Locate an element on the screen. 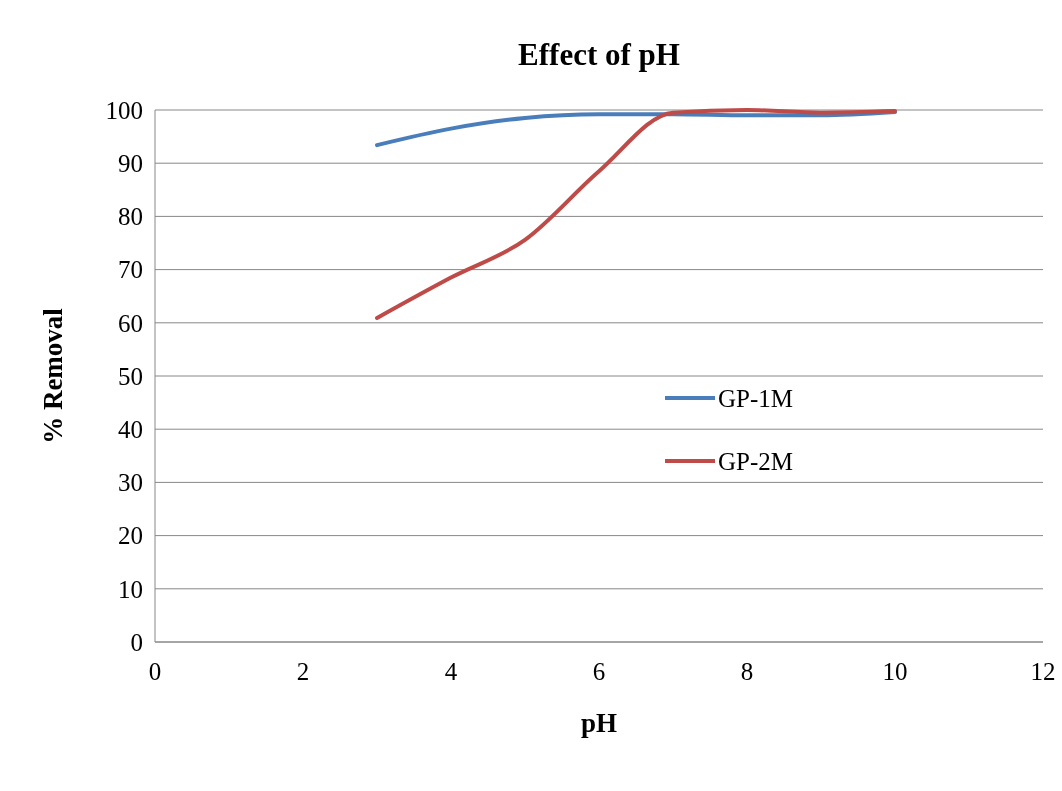  x-axis-title: pH is located at coordinates (599, 723).